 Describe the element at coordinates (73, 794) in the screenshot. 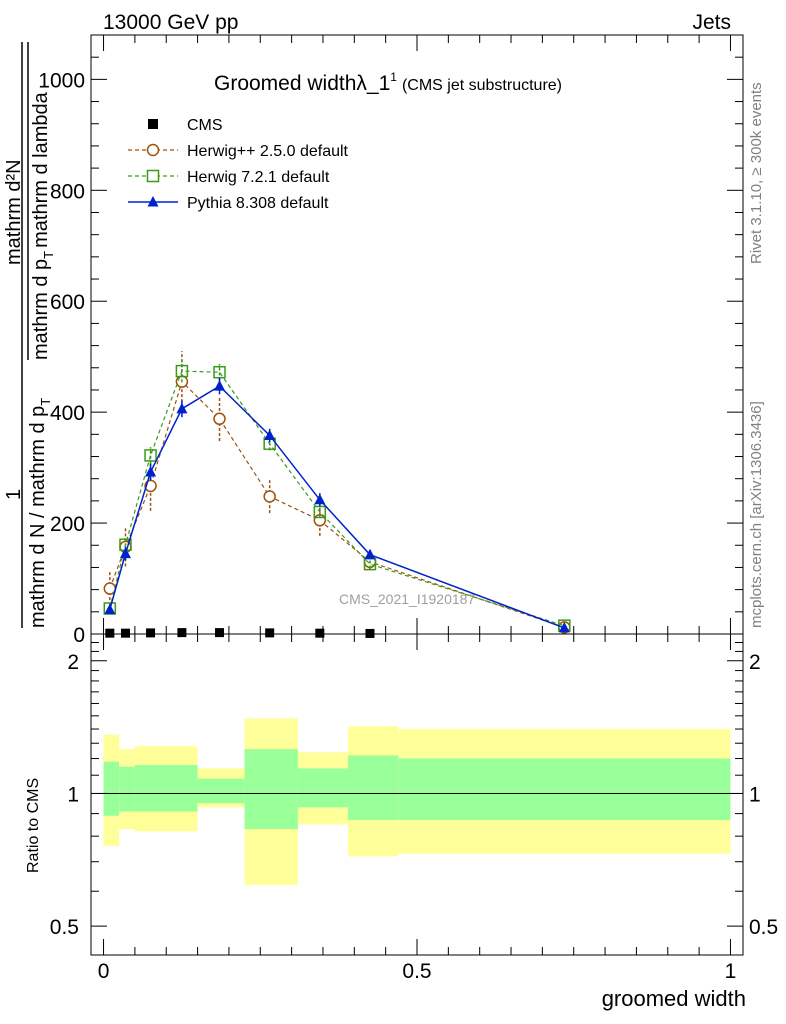

I see `ratio-y-tick-label: 1` at that location.